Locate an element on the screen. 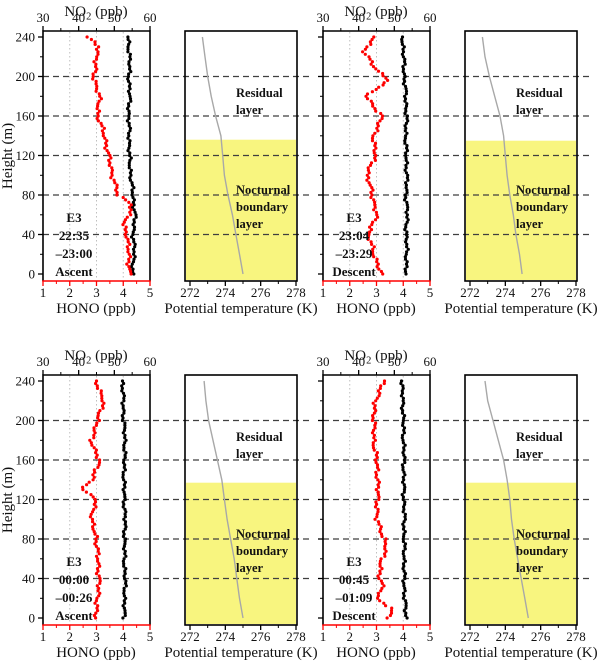  height-tick-label: 80 is located at coordinates (28, 195).